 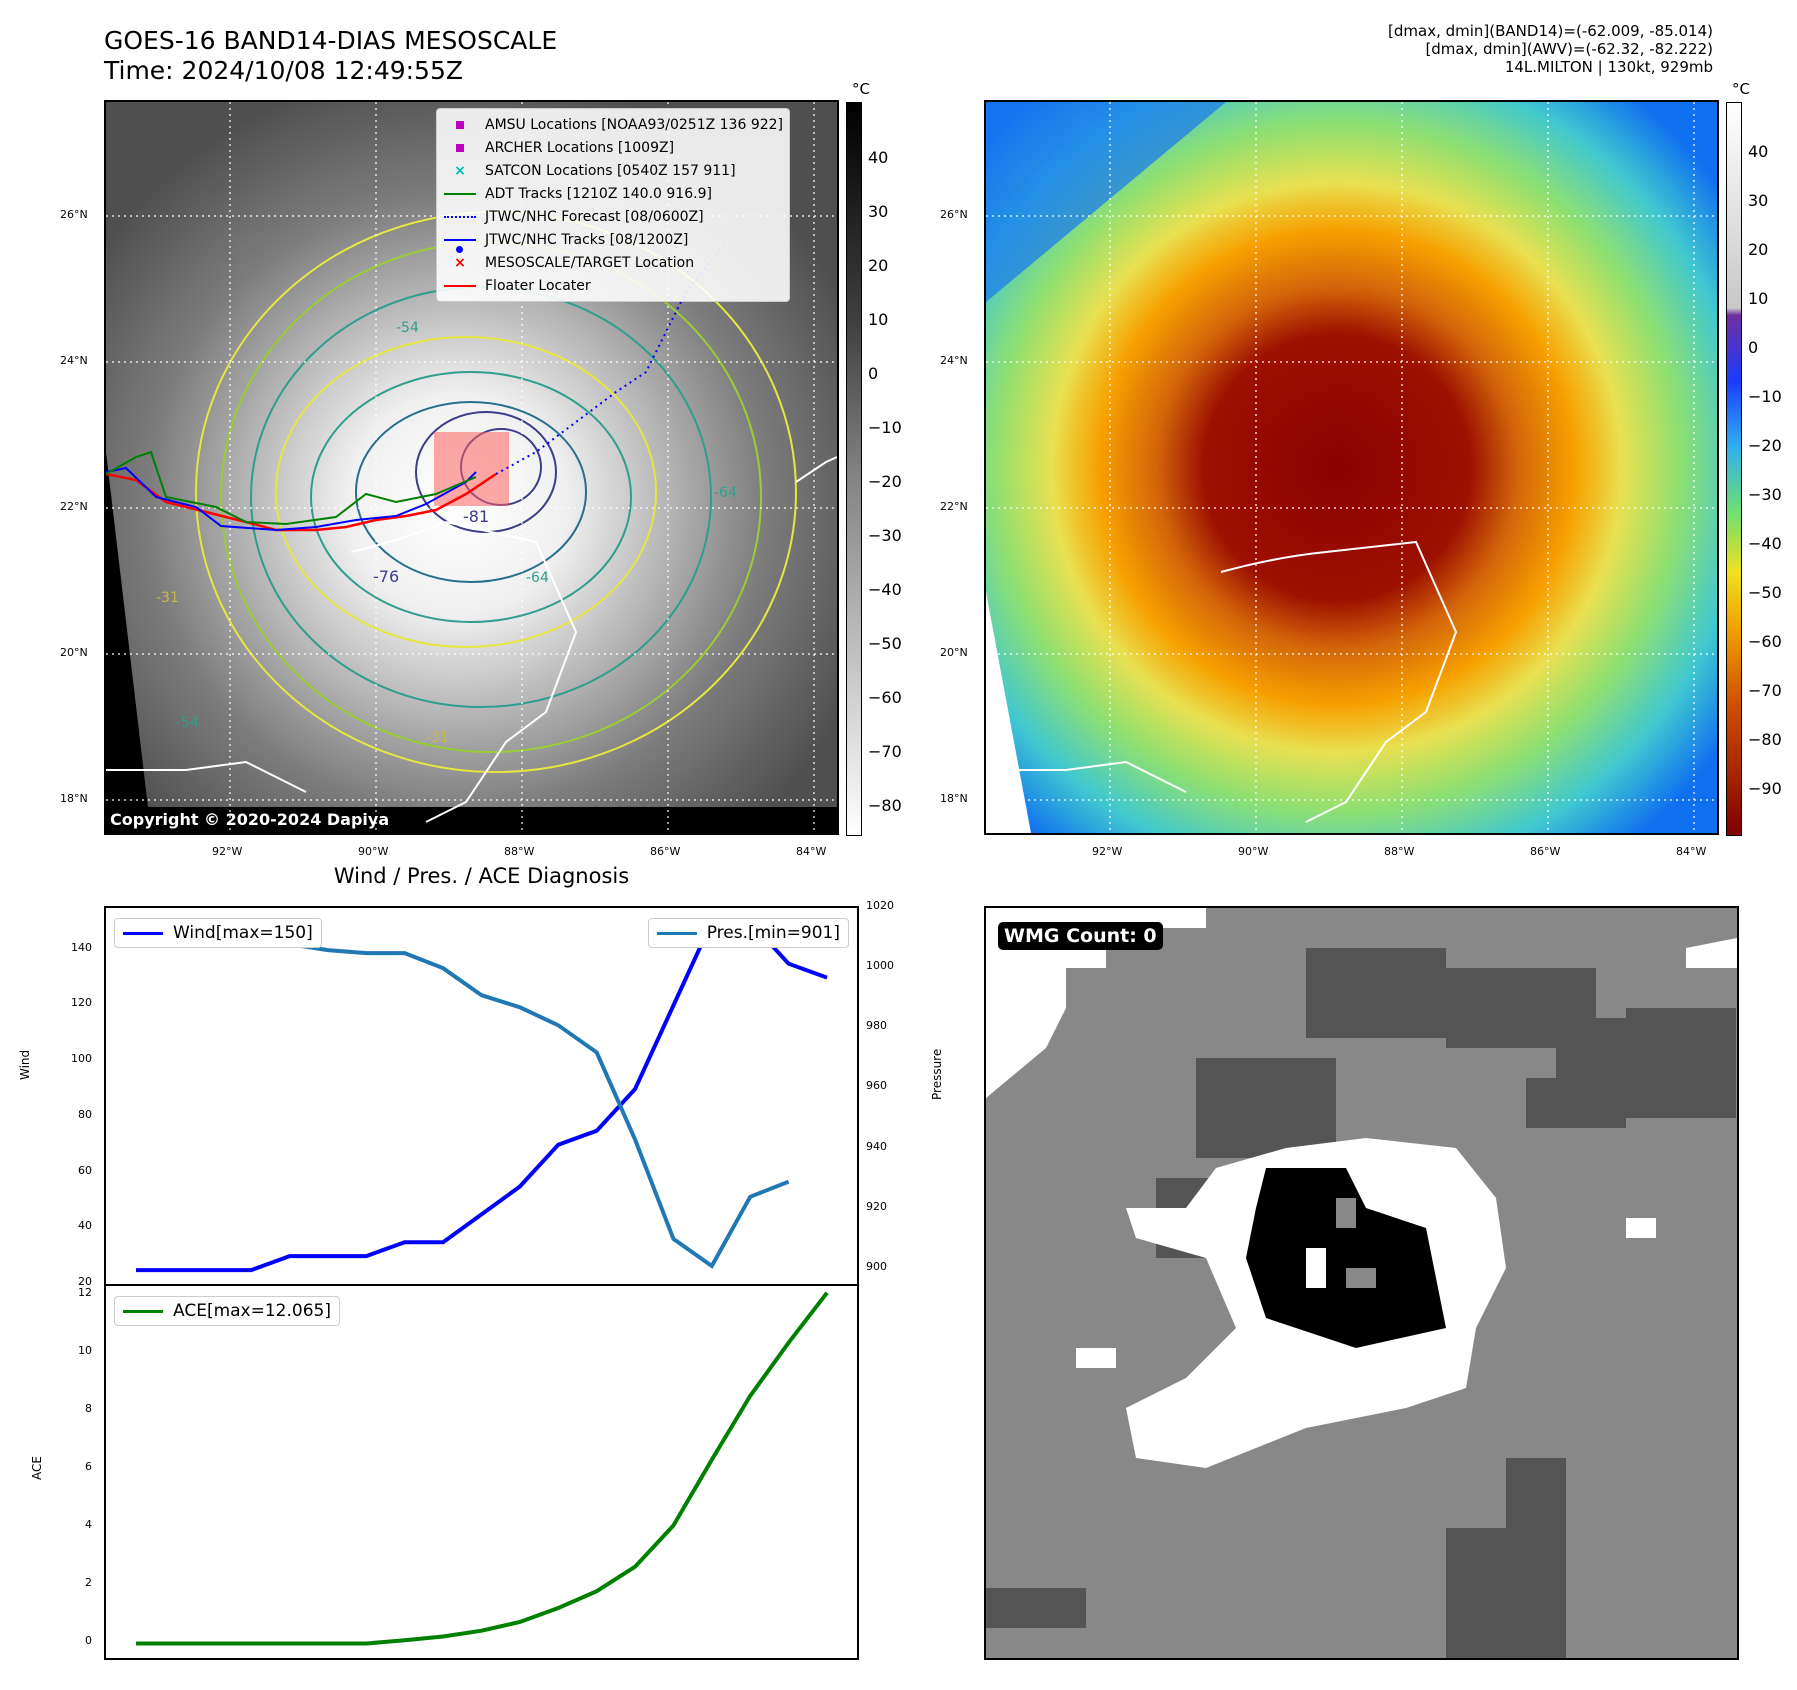 What do you see at coordinates (227, 1311) in the screenshot?
I see `ace-legend: ACE[max=12.065]` at bounding box center [227, 1311].